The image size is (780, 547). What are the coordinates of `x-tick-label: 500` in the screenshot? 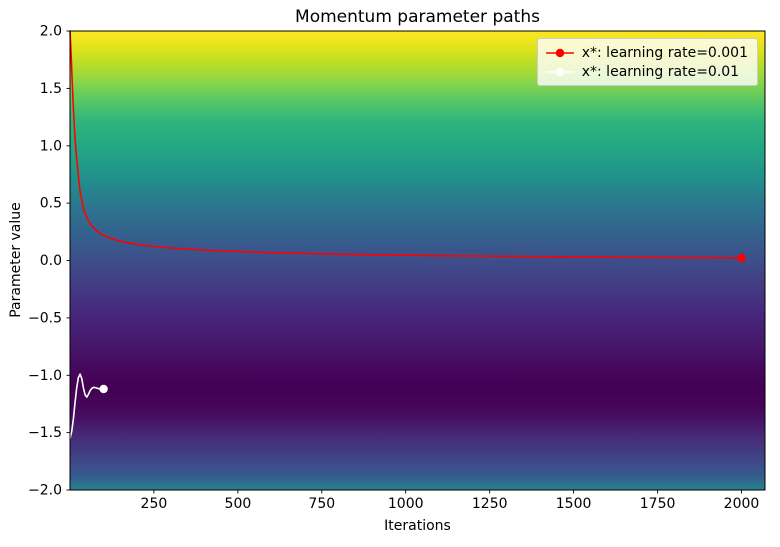 It's located at (238, 504).